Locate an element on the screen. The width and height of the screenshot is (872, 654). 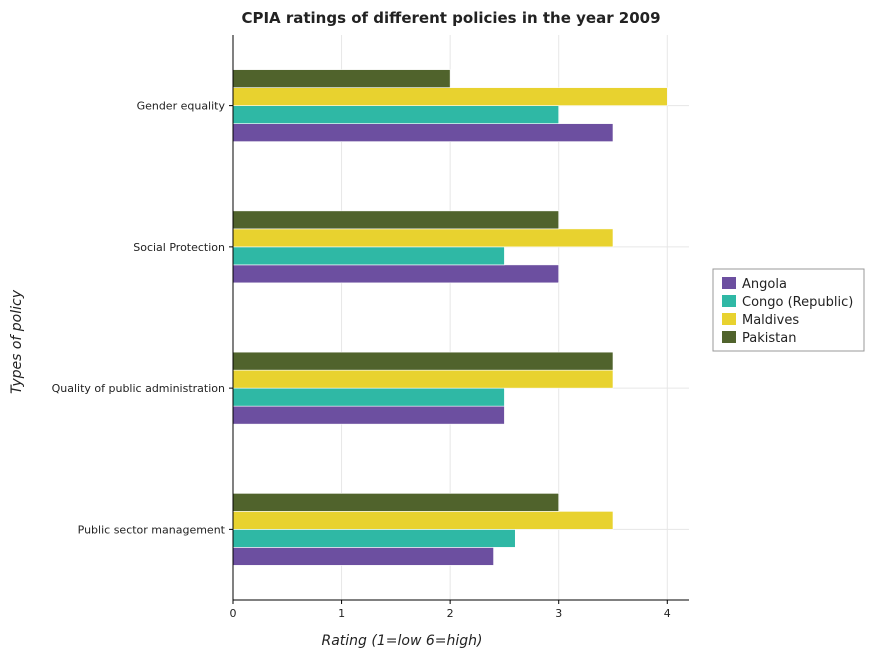
x-tick-label: 1 is located at coordinates (341, 613).